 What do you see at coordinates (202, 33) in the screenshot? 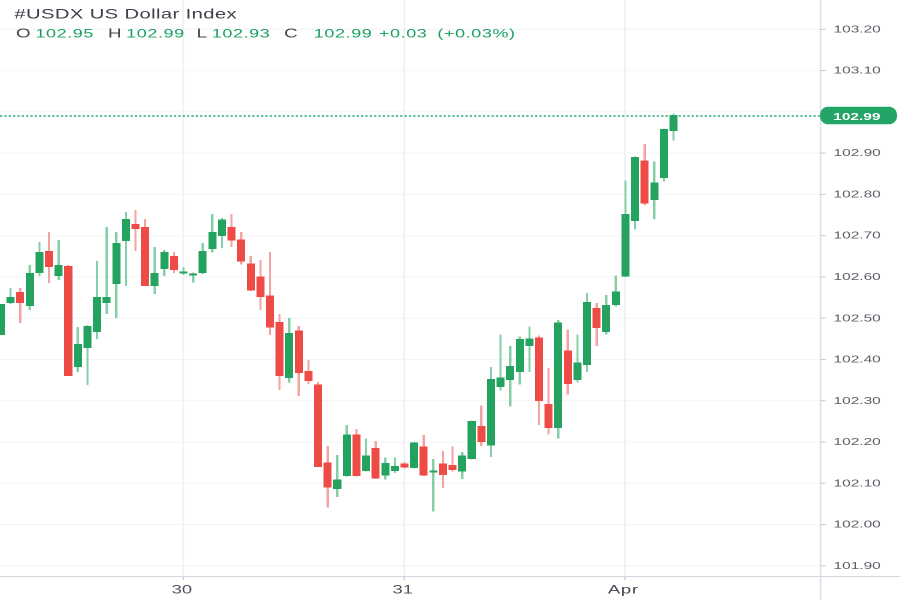
I see `svg-text: L` at bounding box center [202, 33].